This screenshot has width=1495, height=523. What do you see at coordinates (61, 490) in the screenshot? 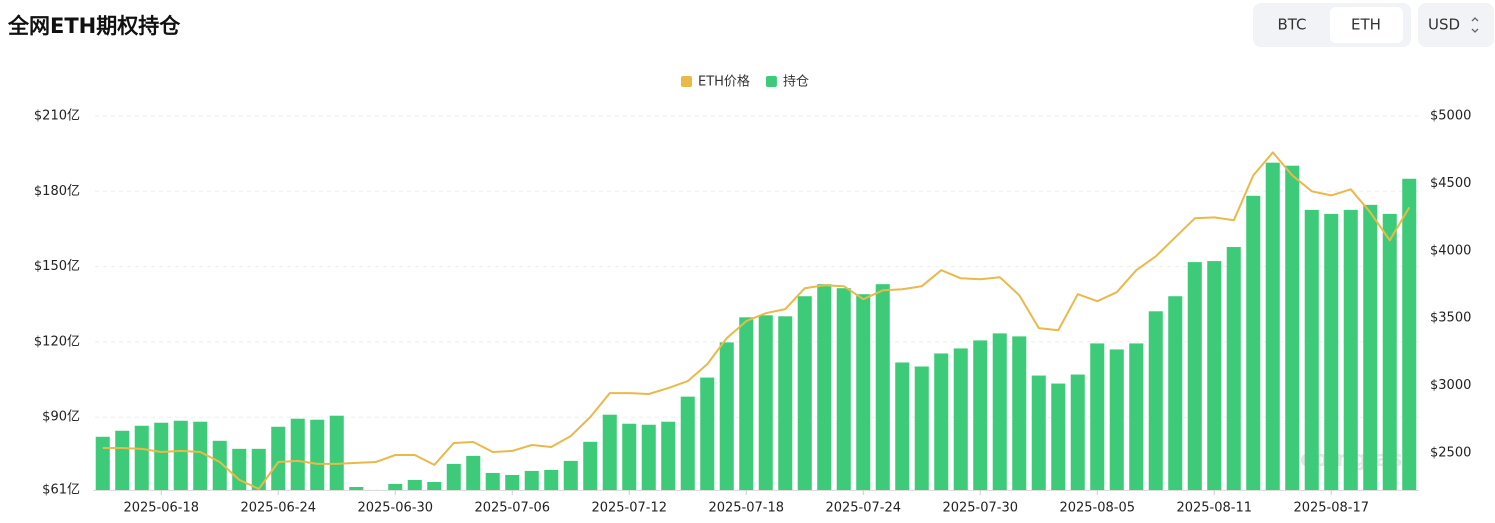
I see `y-tick-label: $61亿` at bounding box center [61, 490].